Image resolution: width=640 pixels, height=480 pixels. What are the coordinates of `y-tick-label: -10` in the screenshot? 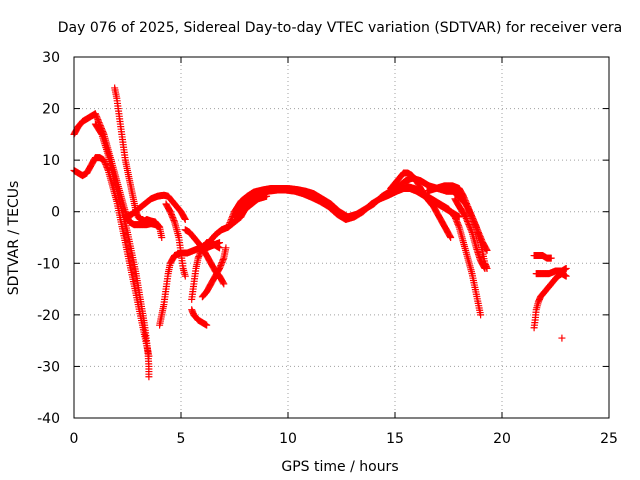 It's located at (48, 264).